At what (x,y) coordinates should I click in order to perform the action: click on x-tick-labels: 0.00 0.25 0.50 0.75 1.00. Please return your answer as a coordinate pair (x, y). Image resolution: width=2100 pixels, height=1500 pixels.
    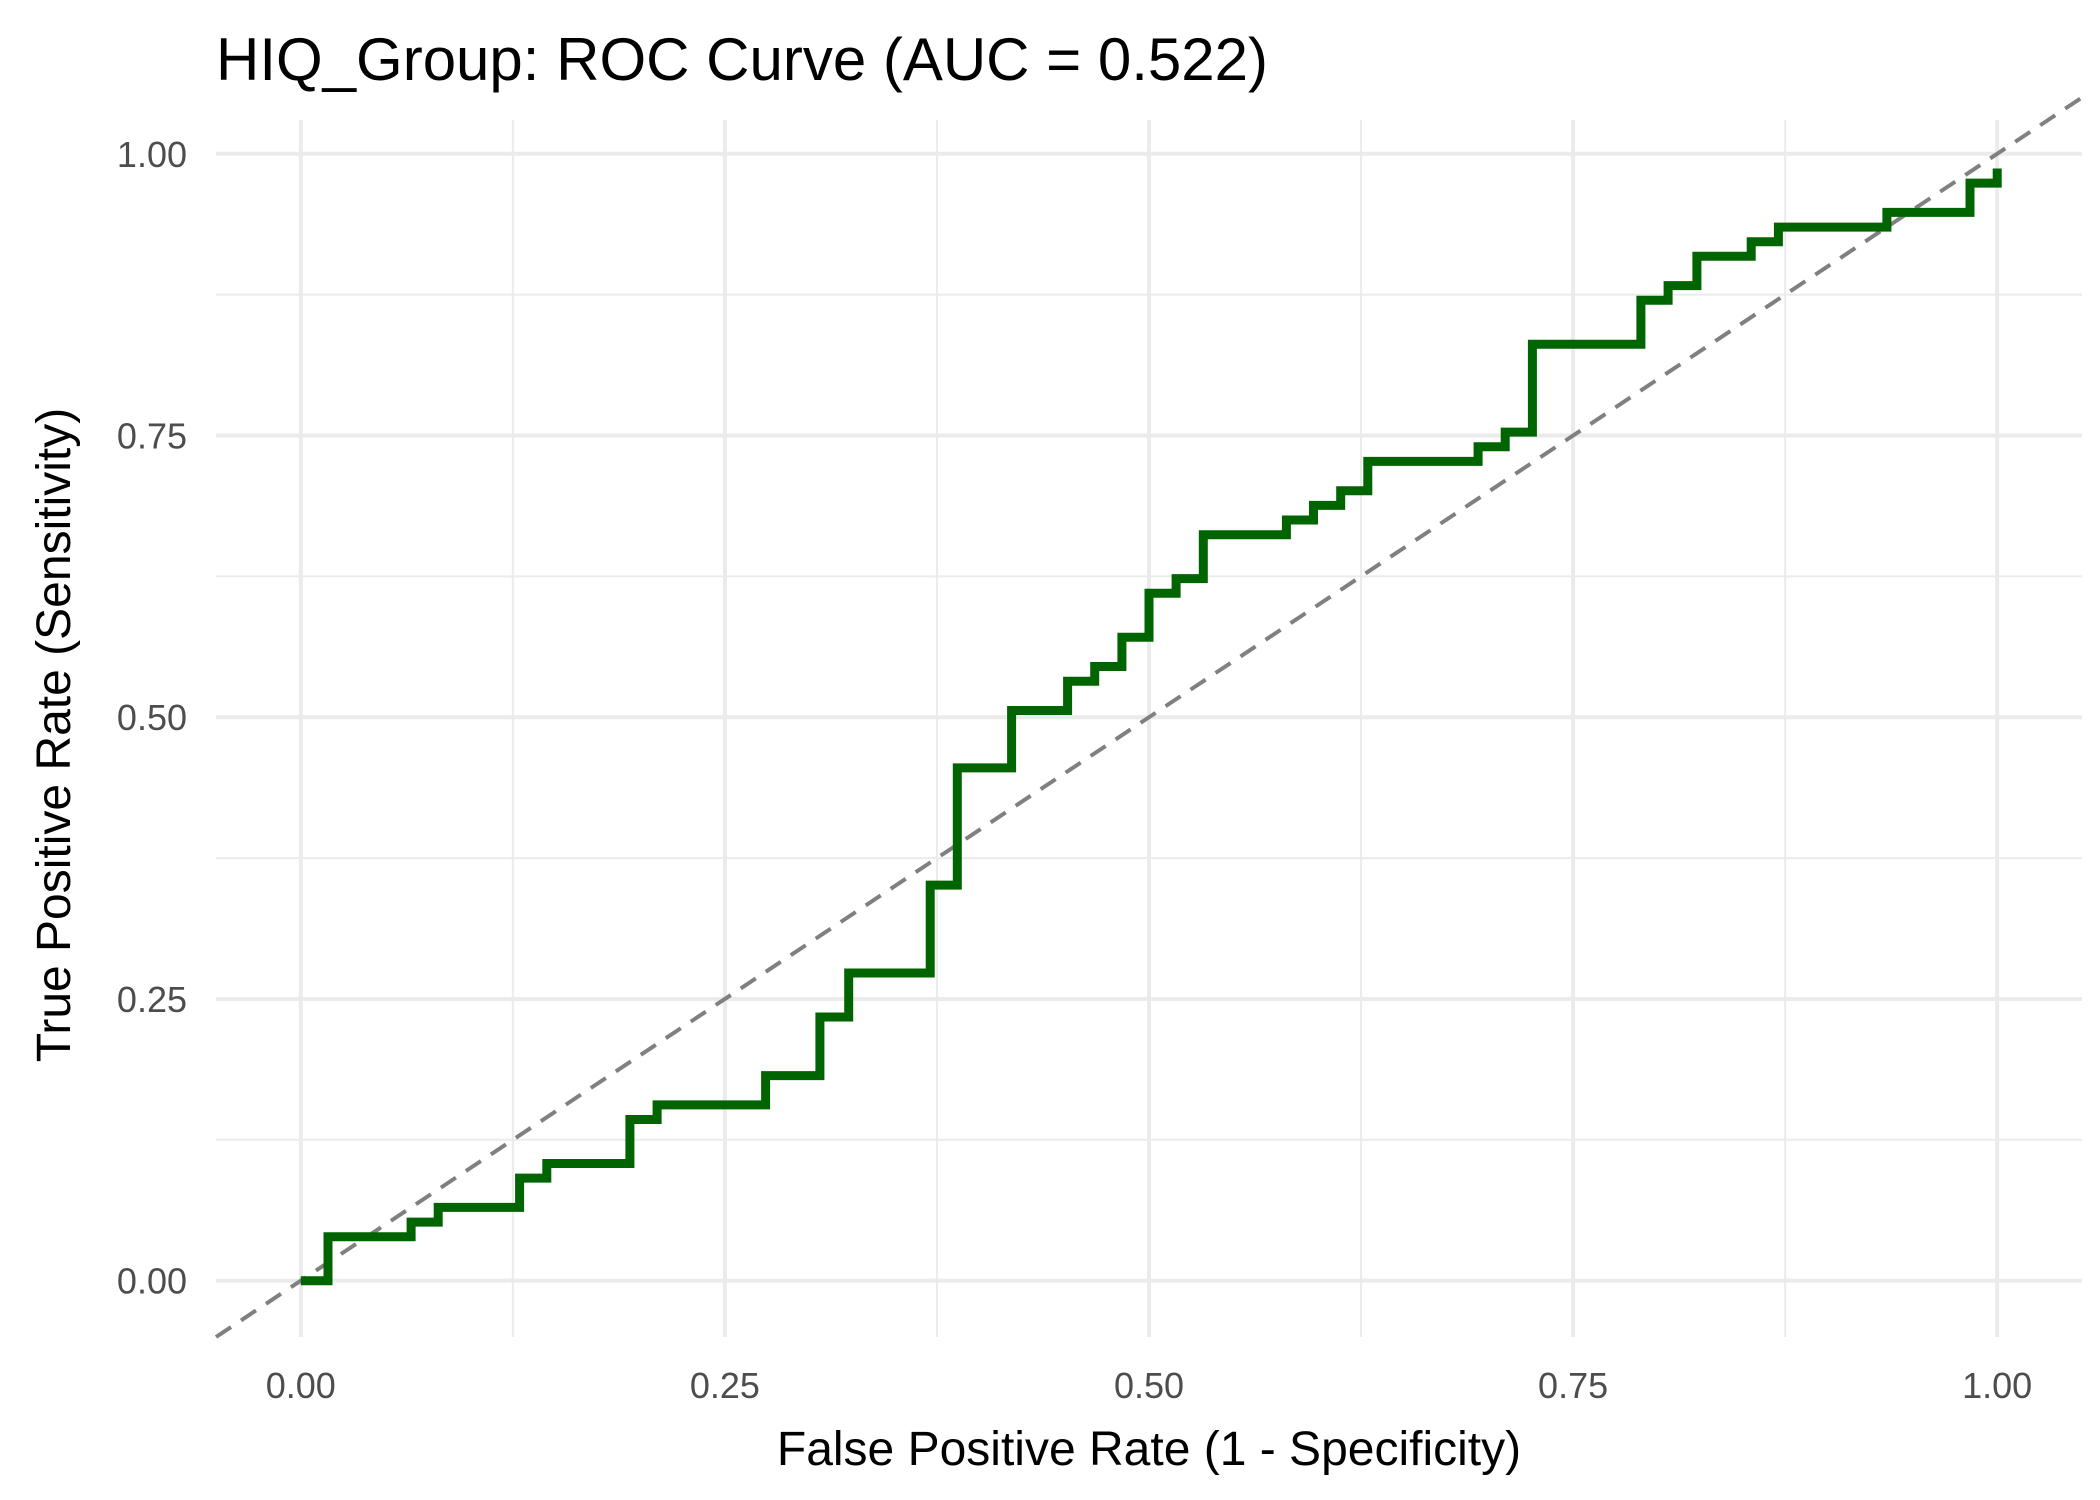
    Looking at the image, I should click on (1149, 1385).